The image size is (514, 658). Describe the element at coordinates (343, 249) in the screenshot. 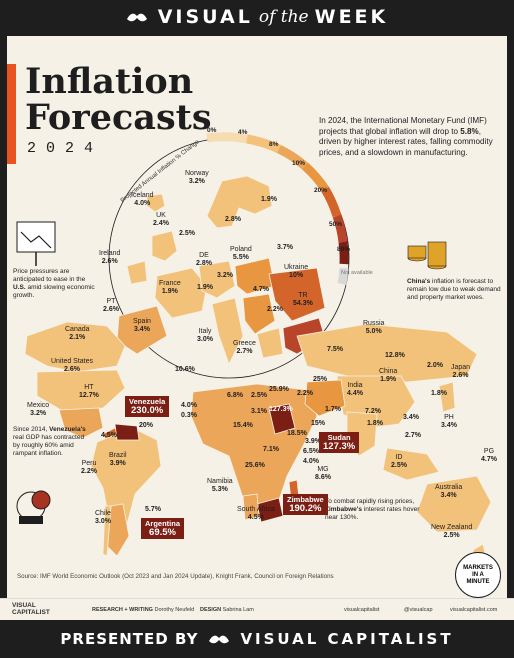

I see `scale-tick-6: 80%` at that location.